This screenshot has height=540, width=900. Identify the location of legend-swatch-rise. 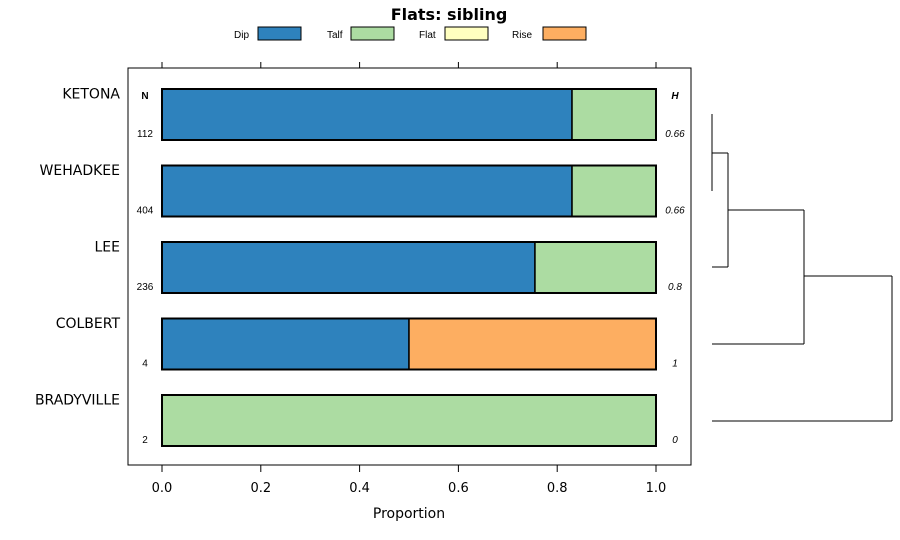
(564, 33).